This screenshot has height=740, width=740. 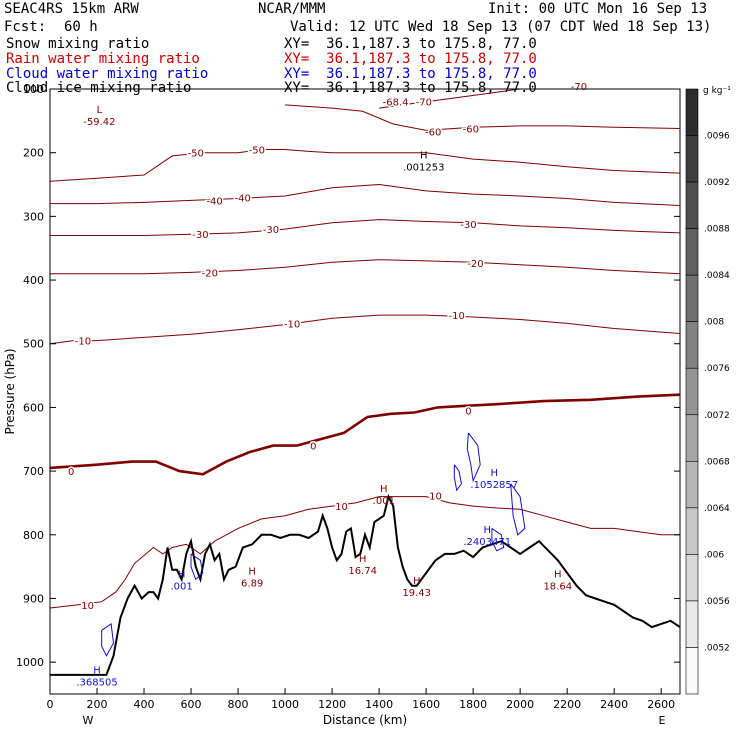 What do you see at coordinates (257, 151) in the screenshot?
I see `temperature-contour-label: -50` at bounding box center [257, 151].